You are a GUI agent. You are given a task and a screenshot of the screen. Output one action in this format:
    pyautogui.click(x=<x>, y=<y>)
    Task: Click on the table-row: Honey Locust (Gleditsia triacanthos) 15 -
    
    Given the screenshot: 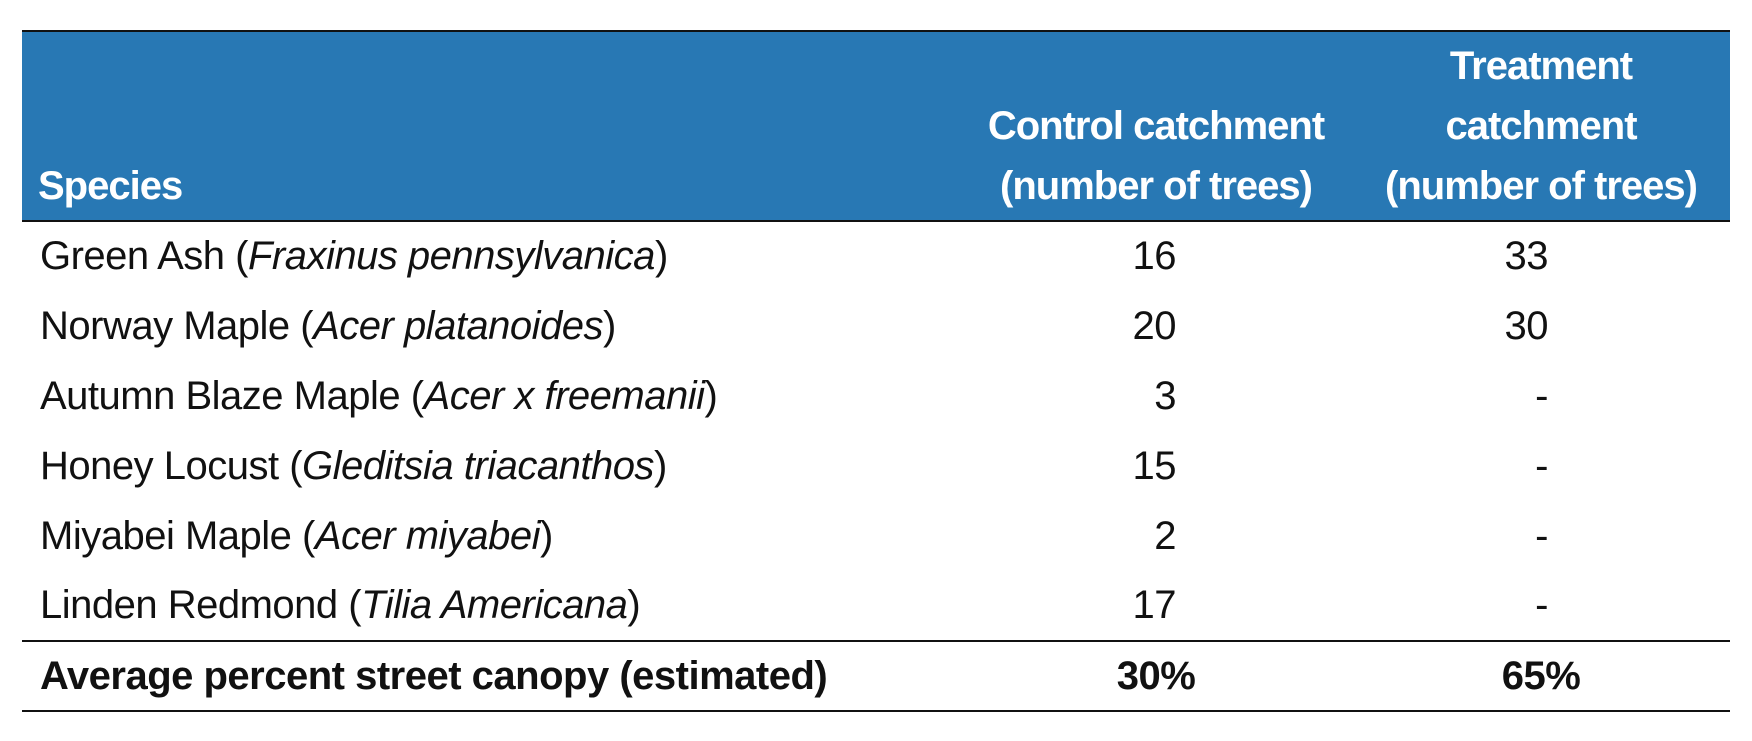 What is the action you would take?
    pyautogui.click(x=876, y=466)
    